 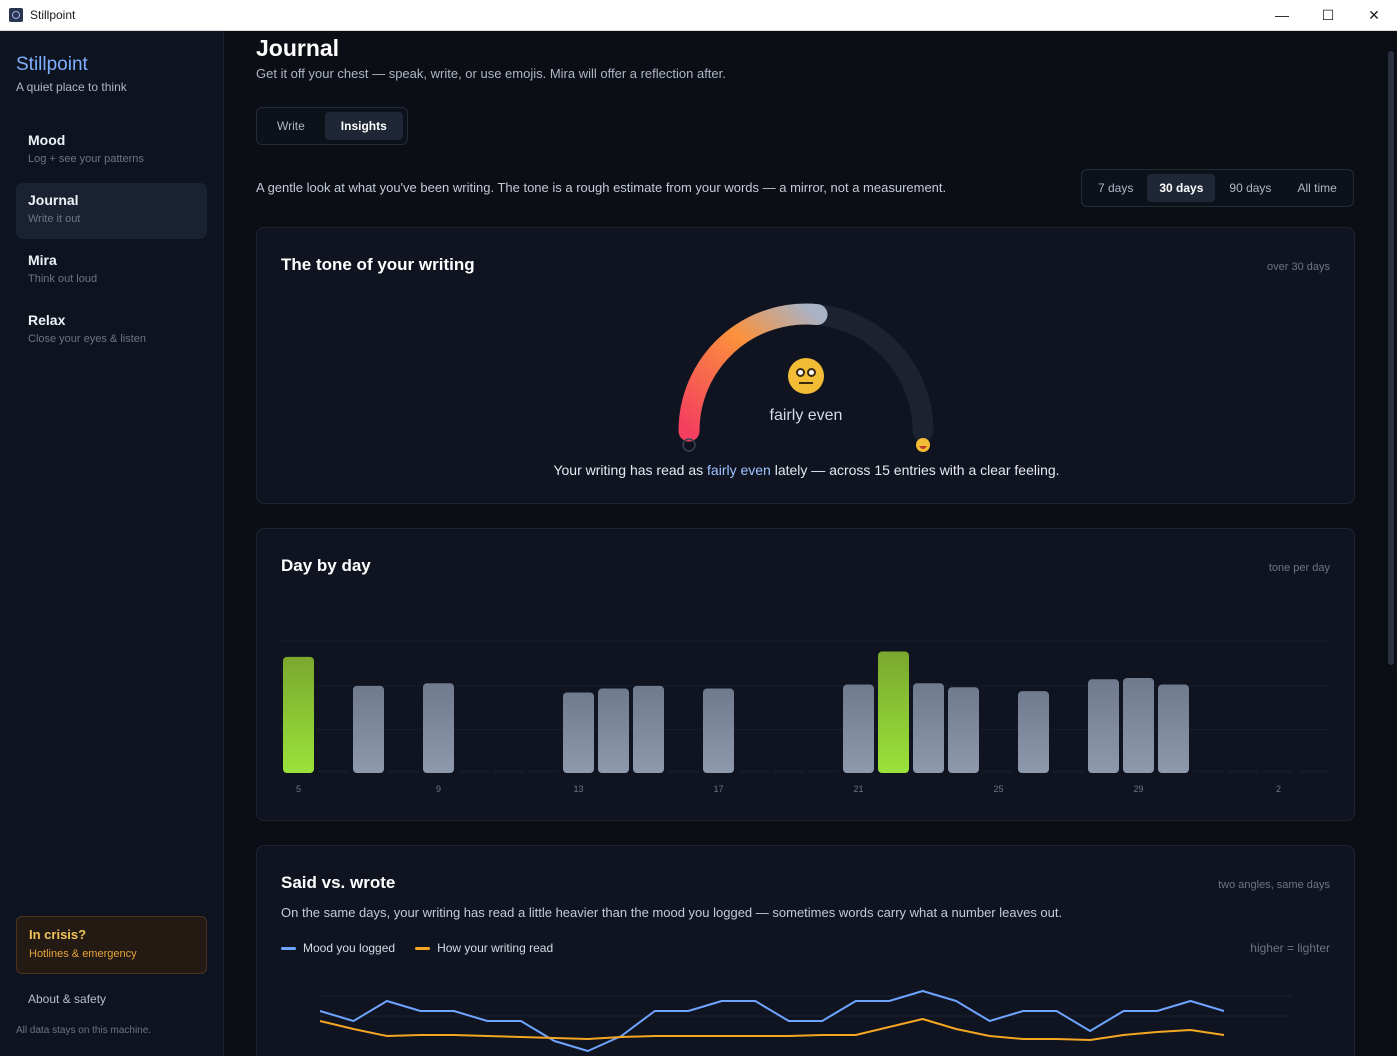 I want to click on legend-swatch-mood, so click(x=288, y=948).